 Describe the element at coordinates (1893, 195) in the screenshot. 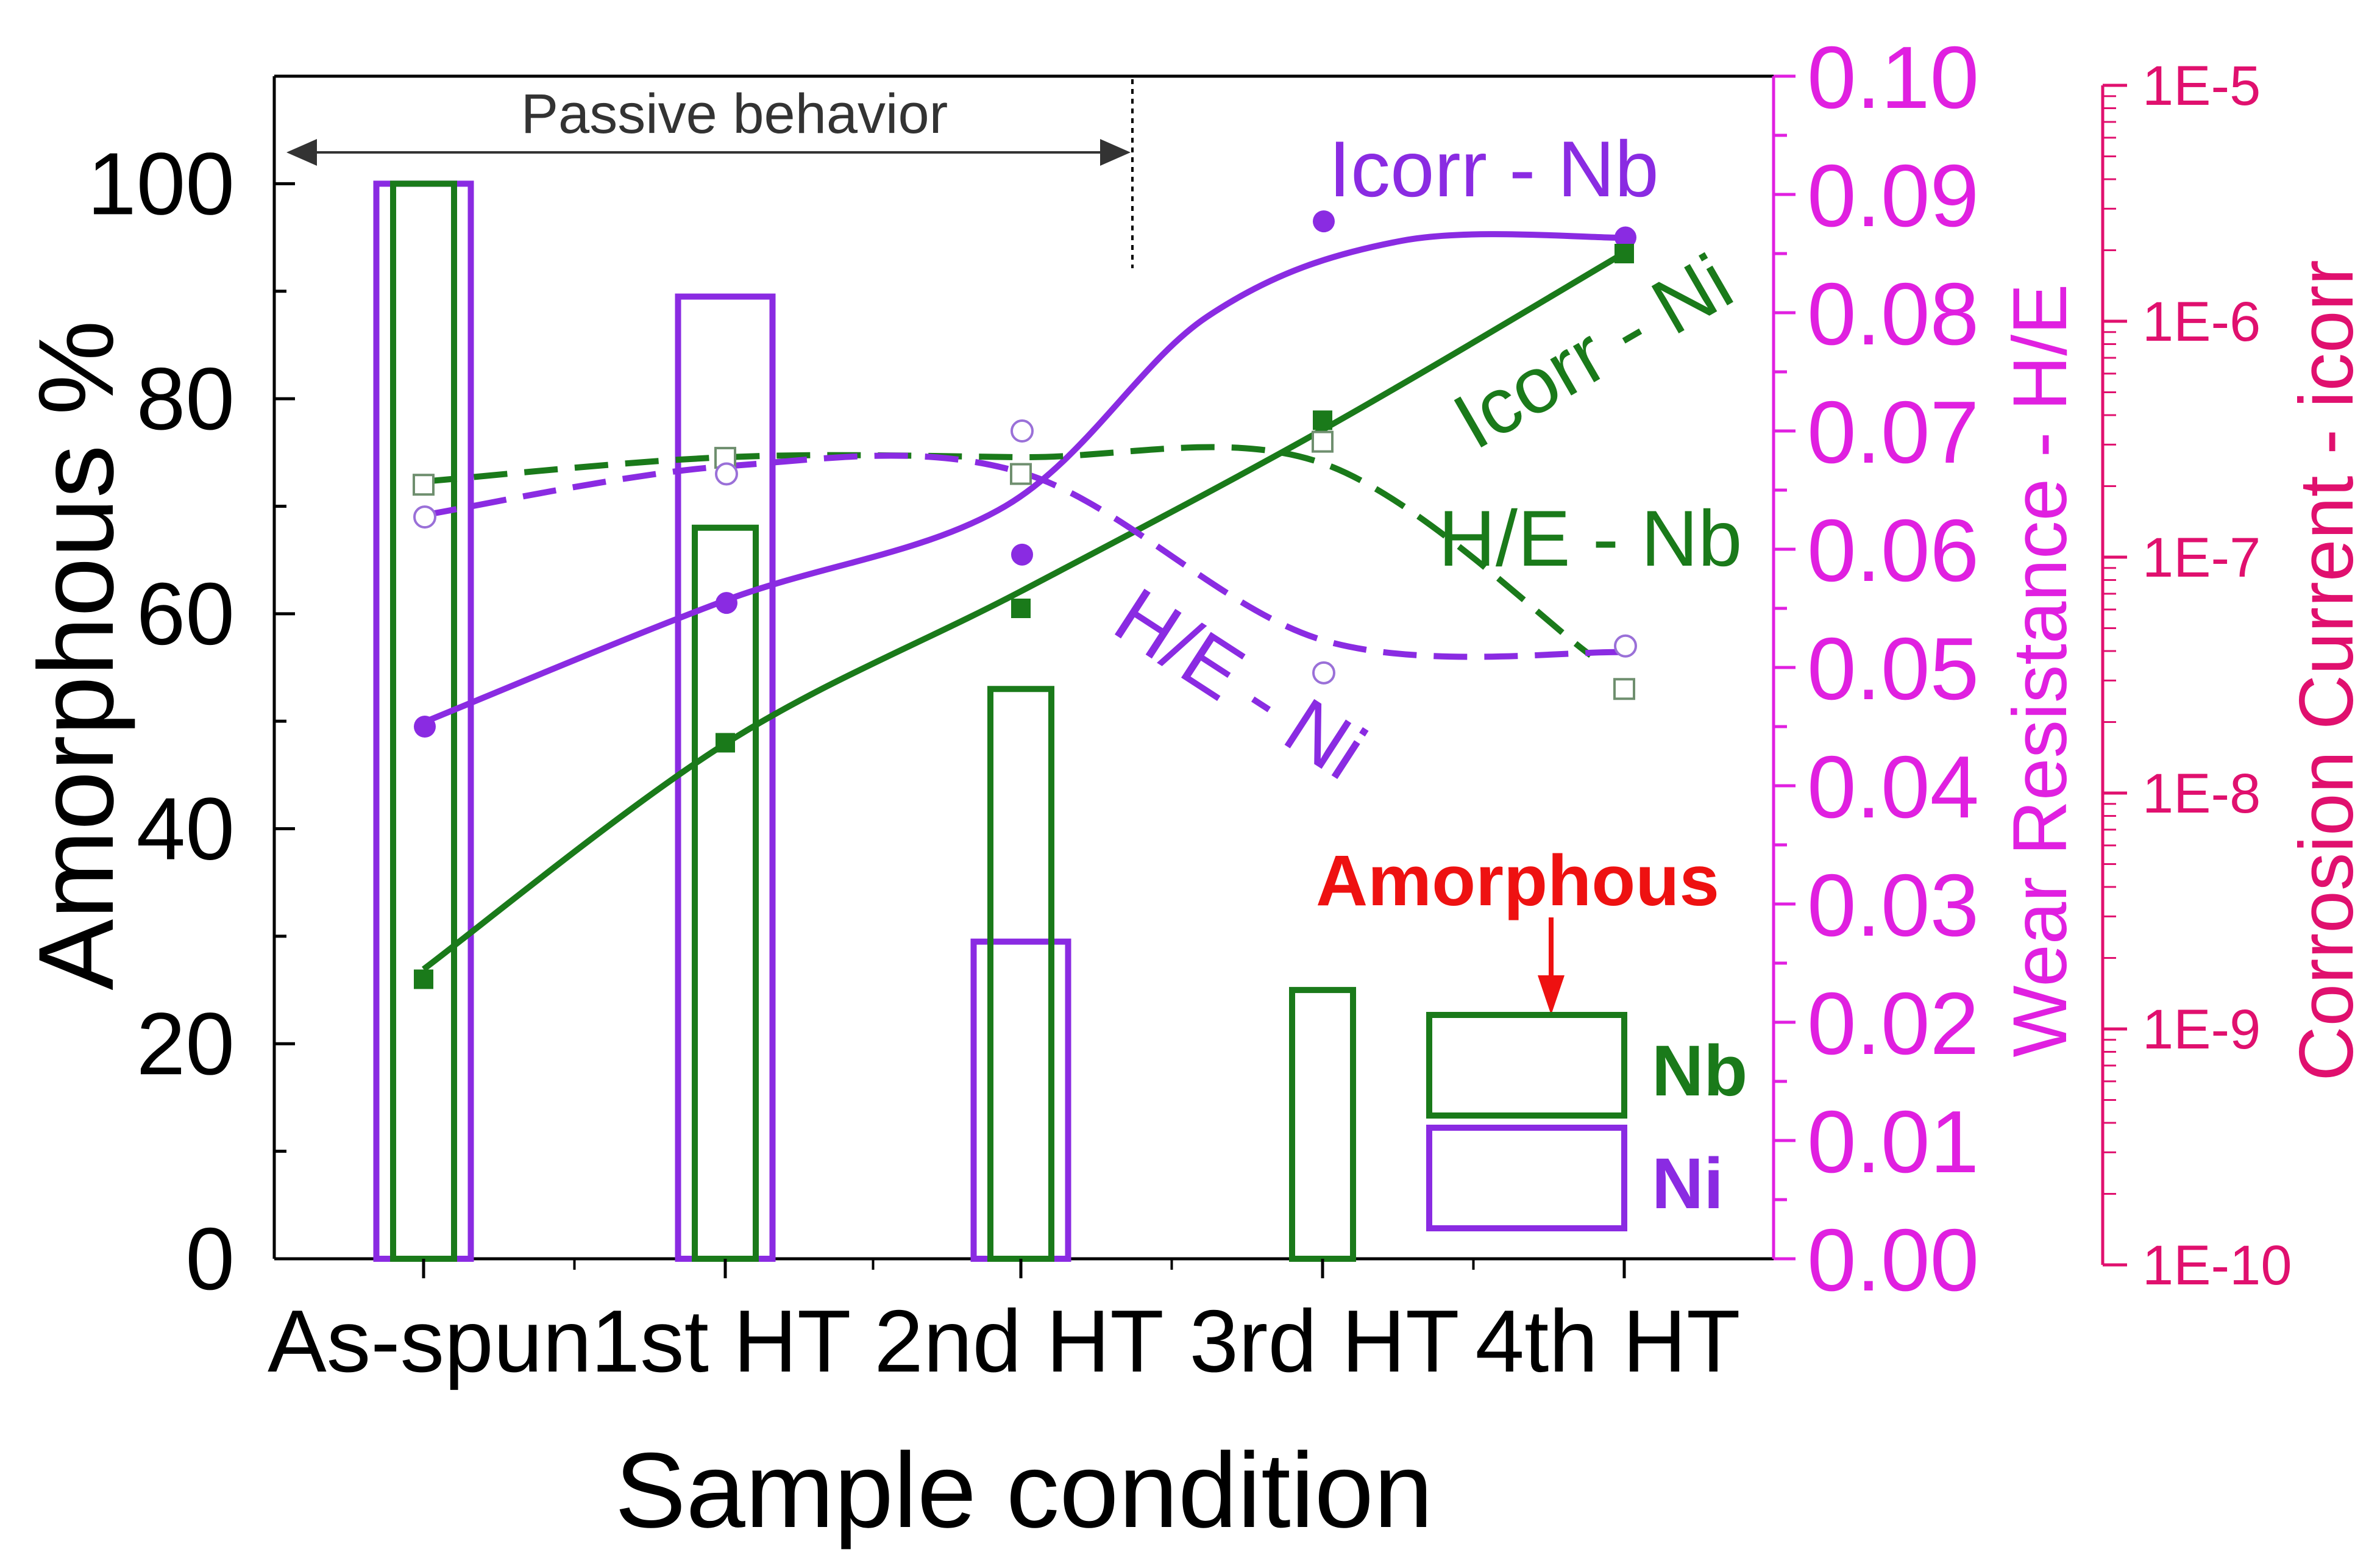

I see `y2-tick-label-10: 0.09` at that location.